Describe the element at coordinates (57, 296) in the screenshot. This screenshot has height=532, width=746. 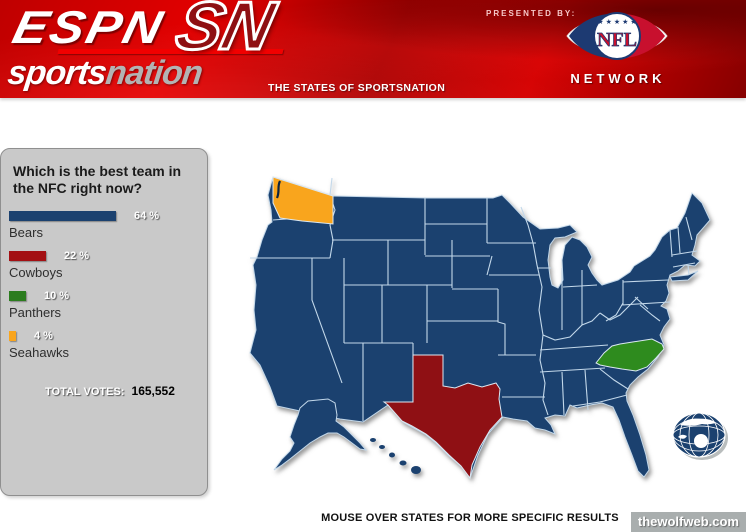
I see `result-percent: 10 %` at that location.